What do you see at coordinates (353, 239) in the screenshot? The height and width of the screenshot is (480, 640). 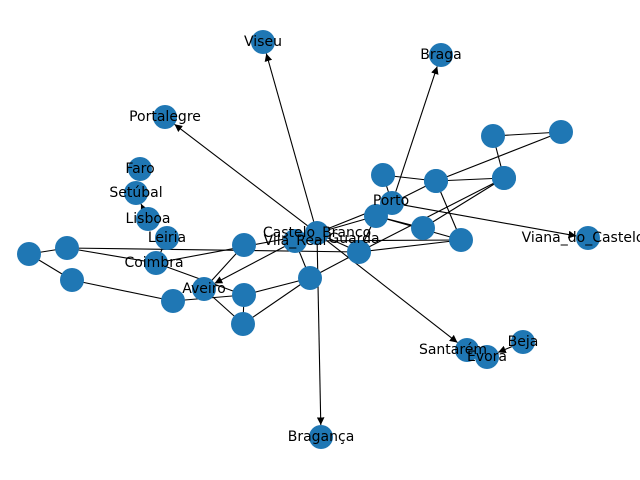 I see `node-label-Guarda: Guarda` at bounding box center [353, 239].